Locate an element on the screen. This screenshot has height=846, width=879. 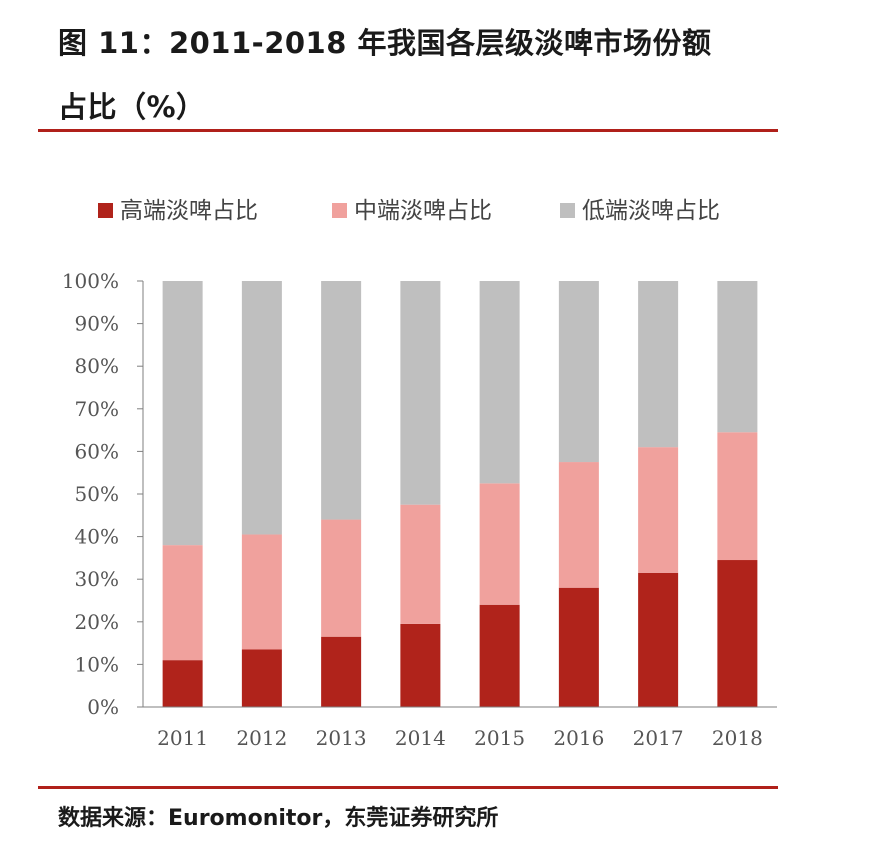
chart-title-line-2: 占比（%） is located at coordinates (132, 107).